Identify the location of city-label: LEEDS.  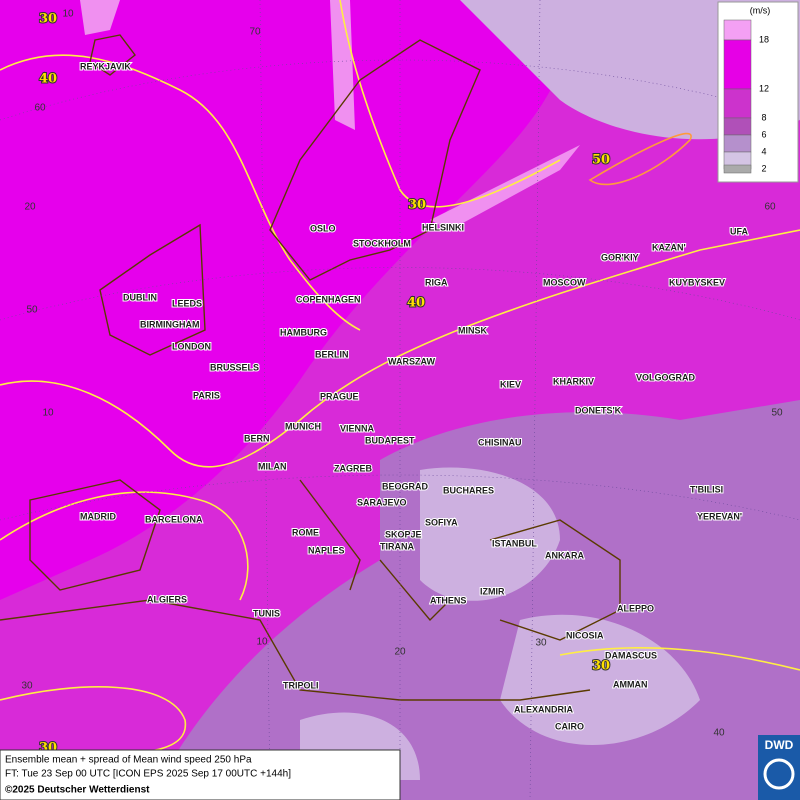
(187, 303).